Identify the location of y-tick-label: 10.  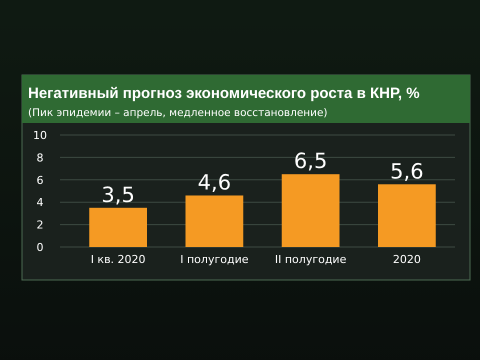
(40, 135).